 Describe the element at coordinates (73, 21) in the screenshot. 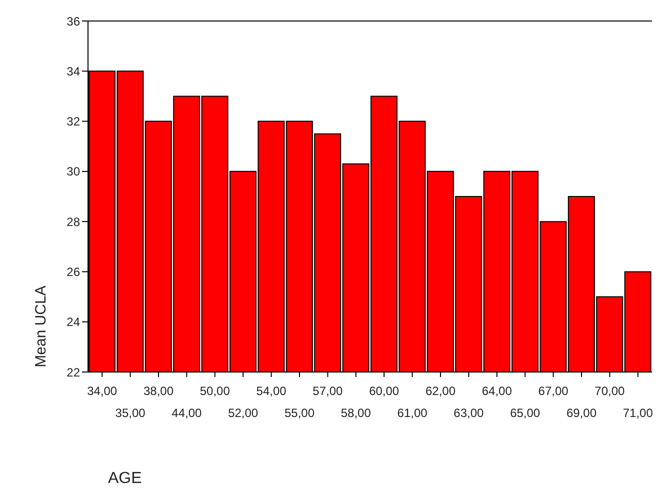

I see `y-tick-label: 36` at that location.